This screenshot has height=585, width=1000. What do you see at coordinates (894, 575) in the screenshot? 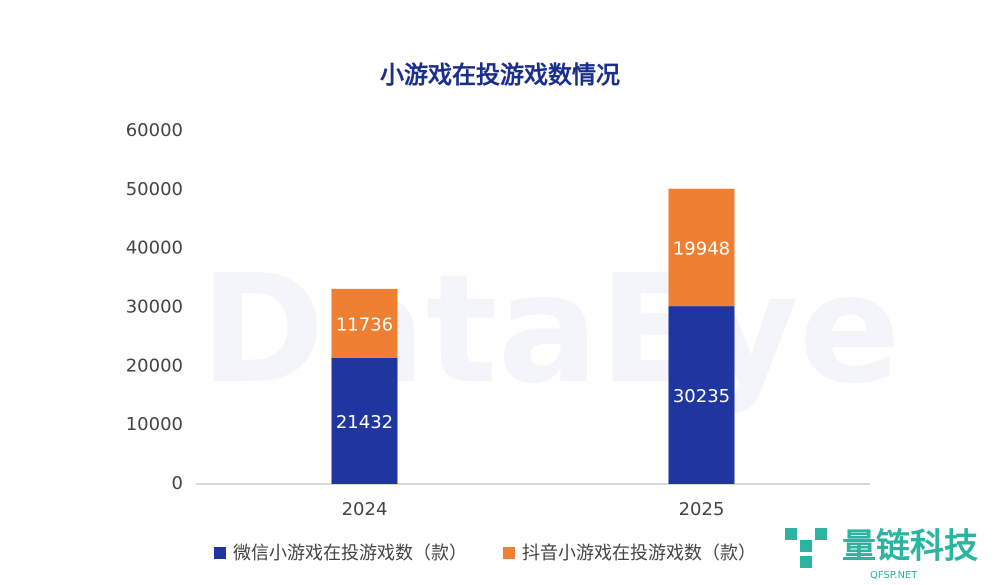
I see `logo-subtext: QFSP.NET` at bounding box center [894, 575].